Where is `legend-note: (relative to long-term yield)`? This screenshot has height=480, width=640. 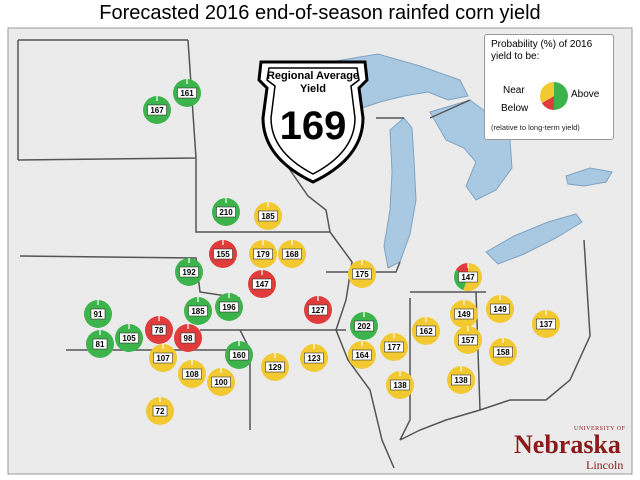 legend-note: (relative to long-term yield) is located at coordinates (535, 127).